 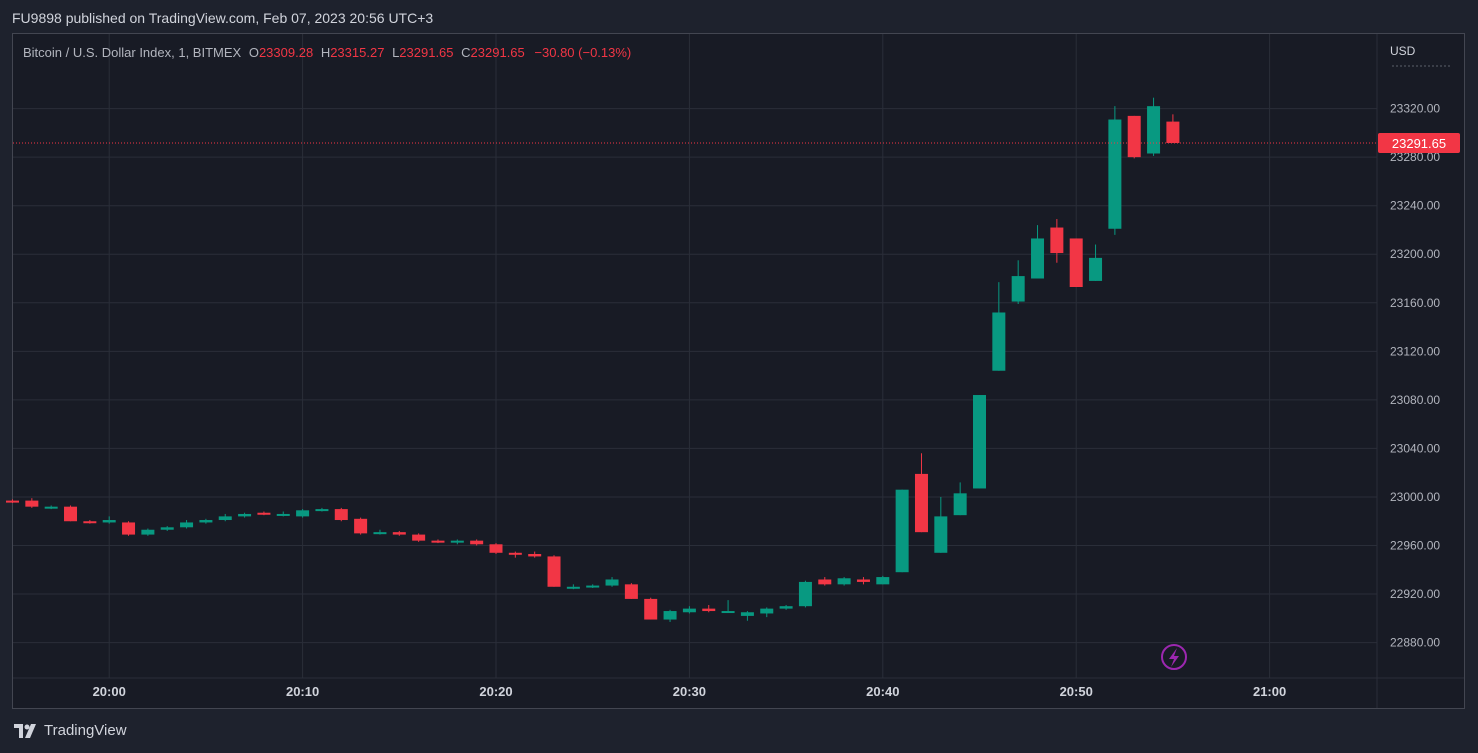 I want to click on y-tick-label: 23080.00, so click(x=1415, y=400).